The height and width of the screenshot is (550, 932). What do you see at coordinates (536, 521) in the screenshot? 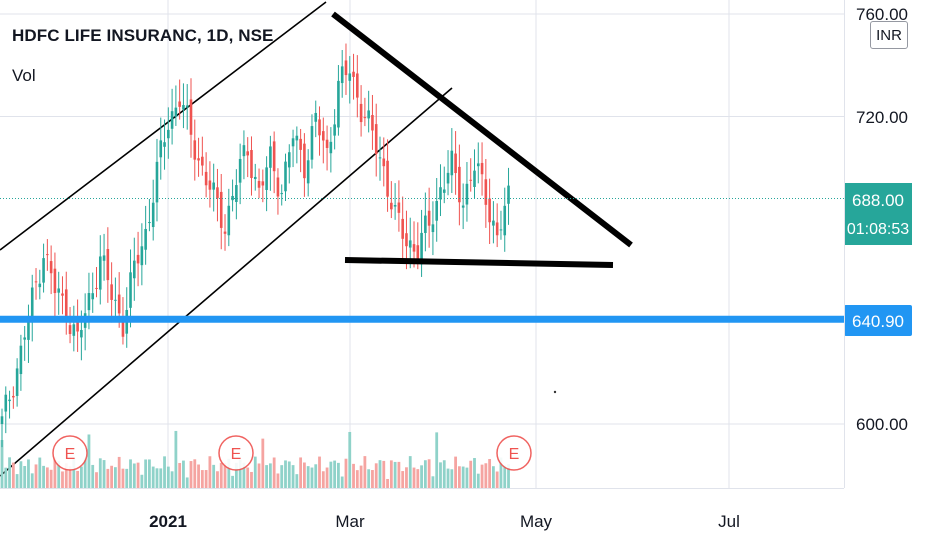
I see `time-axis-label: May` at bounding box center [536, 521].